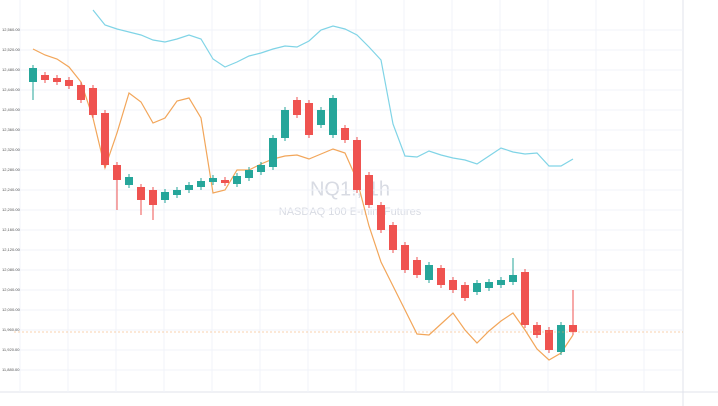 The height and width of the screenshot is (406, 718). What do you see at coordinates (11, 149) in the screenshot?
I see `y-tick-label: 12,320.00` at bounding box center [11, 149].